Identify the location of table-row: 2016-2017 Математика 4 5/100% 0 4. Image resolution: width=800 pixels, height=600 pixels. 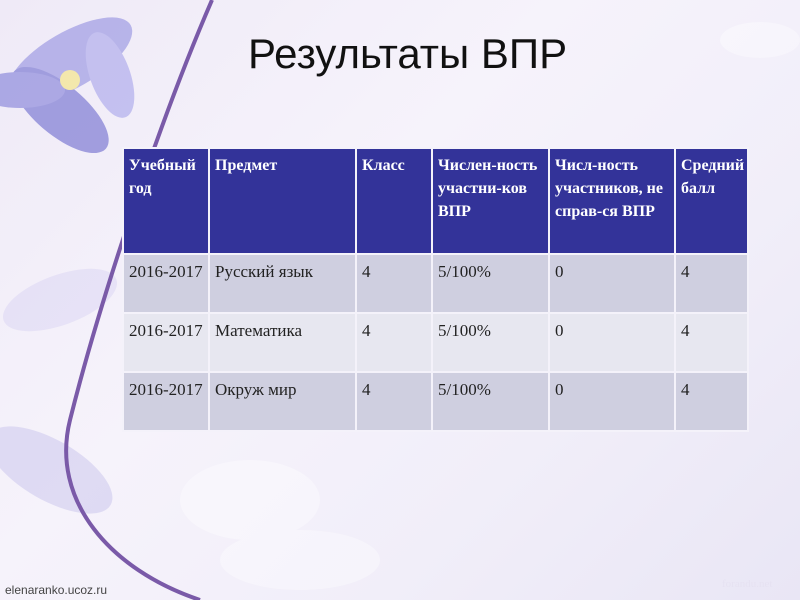
(435, 342).